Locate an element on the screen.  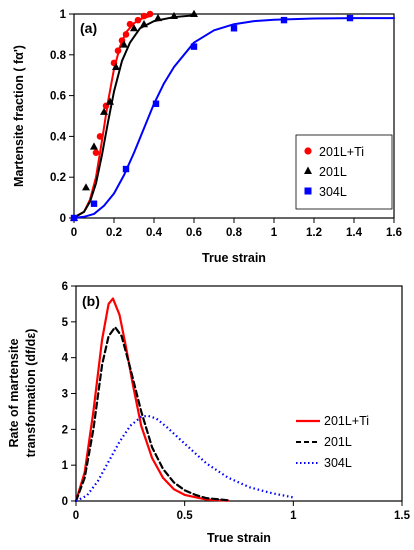
x-tick-label: 1.5 is located at coordinates (402, 516).